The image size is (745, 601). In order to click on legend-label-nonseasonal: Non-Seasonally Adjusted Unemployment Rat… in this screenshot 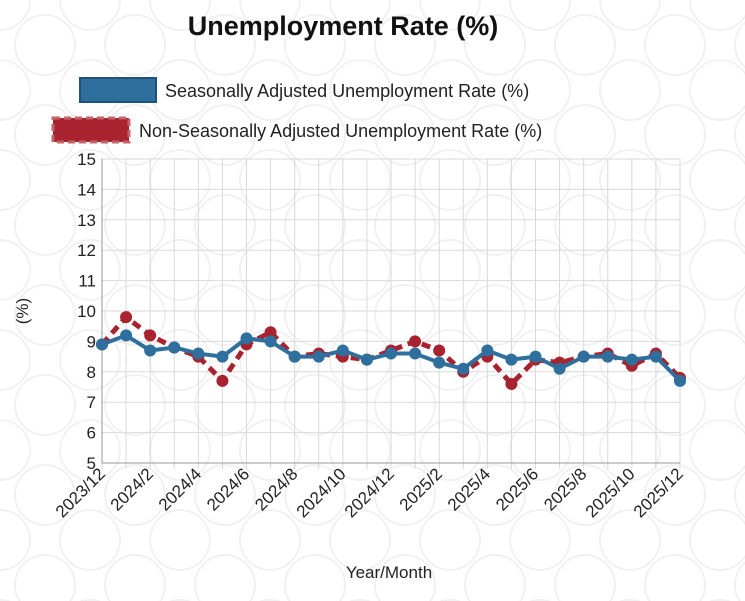, I will do `click(340, 131)`.